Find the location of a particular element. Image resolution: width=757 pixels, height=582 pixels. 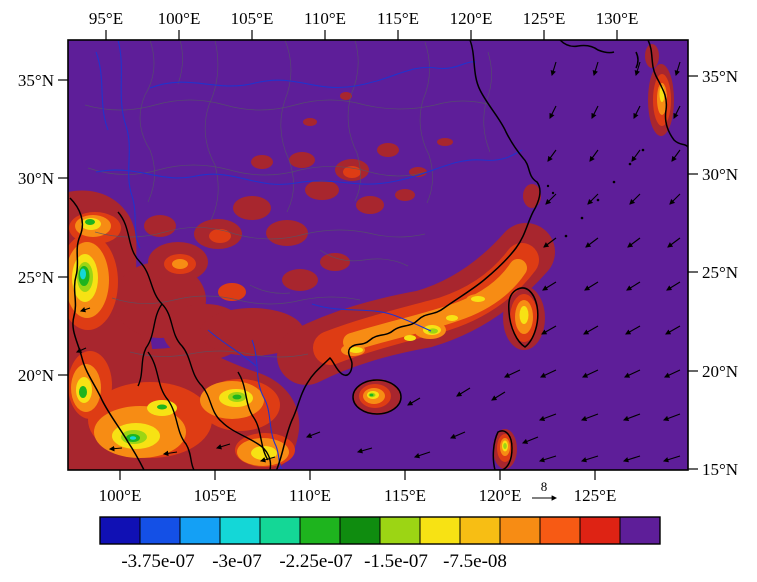

colorbar-label: -3e-07 is located at coordinates (237, 561).